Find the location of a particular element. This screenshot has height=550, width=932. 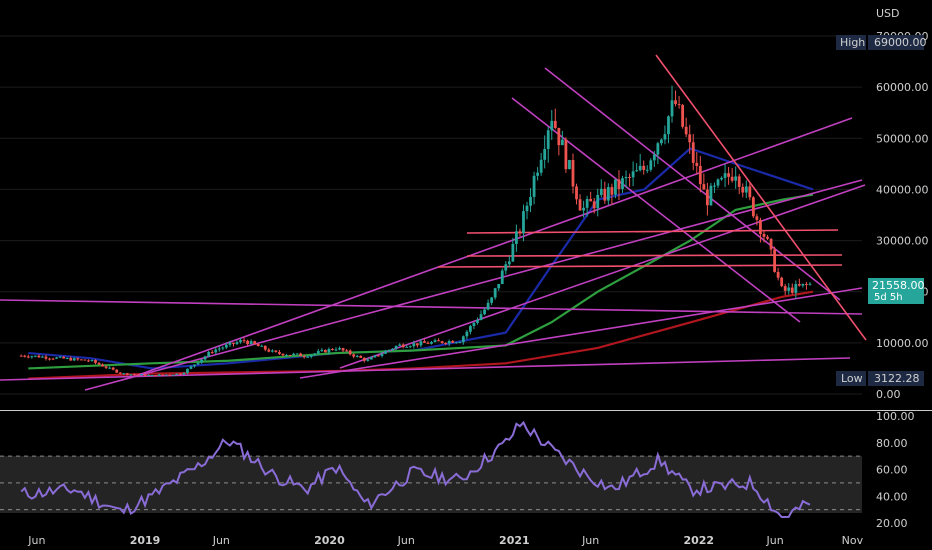

rsi-tick-label: 20.00 is located at coordinates (892, 523).